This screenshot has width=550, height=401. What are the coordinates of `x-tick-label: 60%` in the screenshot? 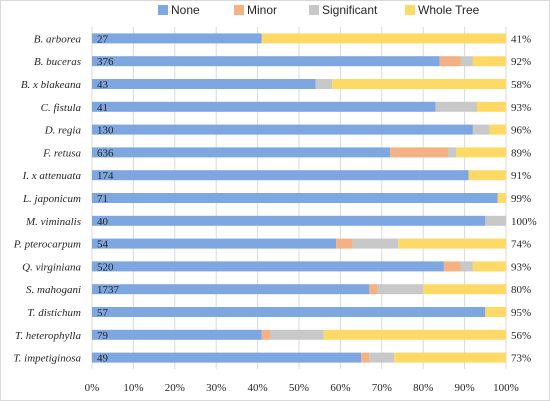 It's located at (340, 388).